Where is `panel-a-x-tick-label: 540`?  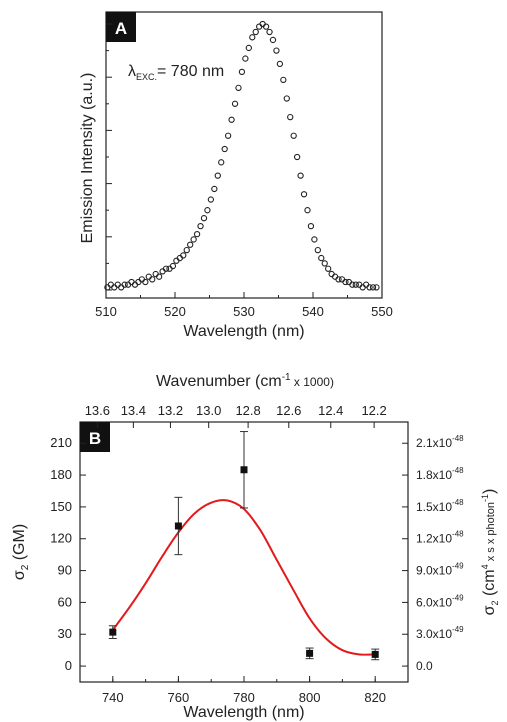
panel-a-x-tick-label: 540 is located at coordinates (313, 311).